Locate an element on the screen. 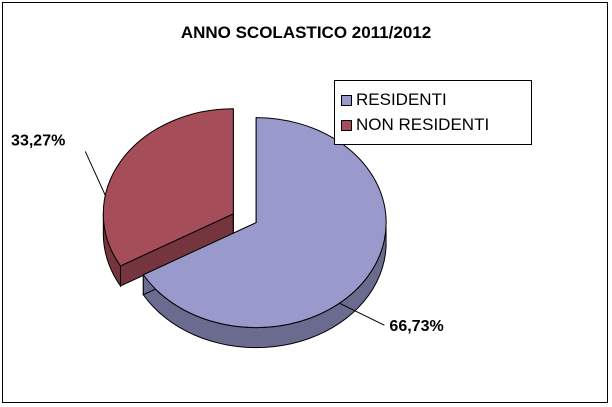 The width and height of the screenshot is (612, 407). leader-line-non-residenti is located at coordinates (95, 173).